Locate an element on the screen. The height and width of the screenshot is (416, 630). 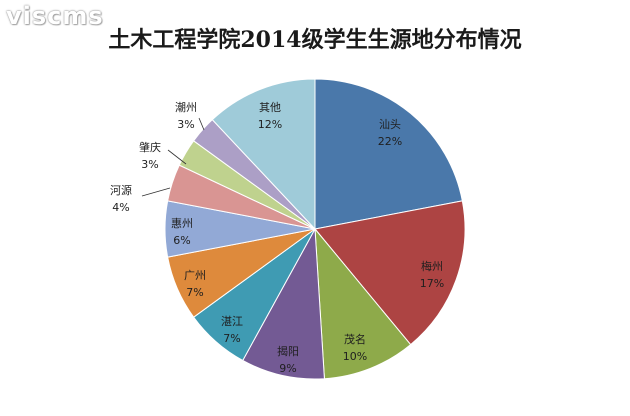
slice-percent-label: 22% is located at coordinates (390, 141).